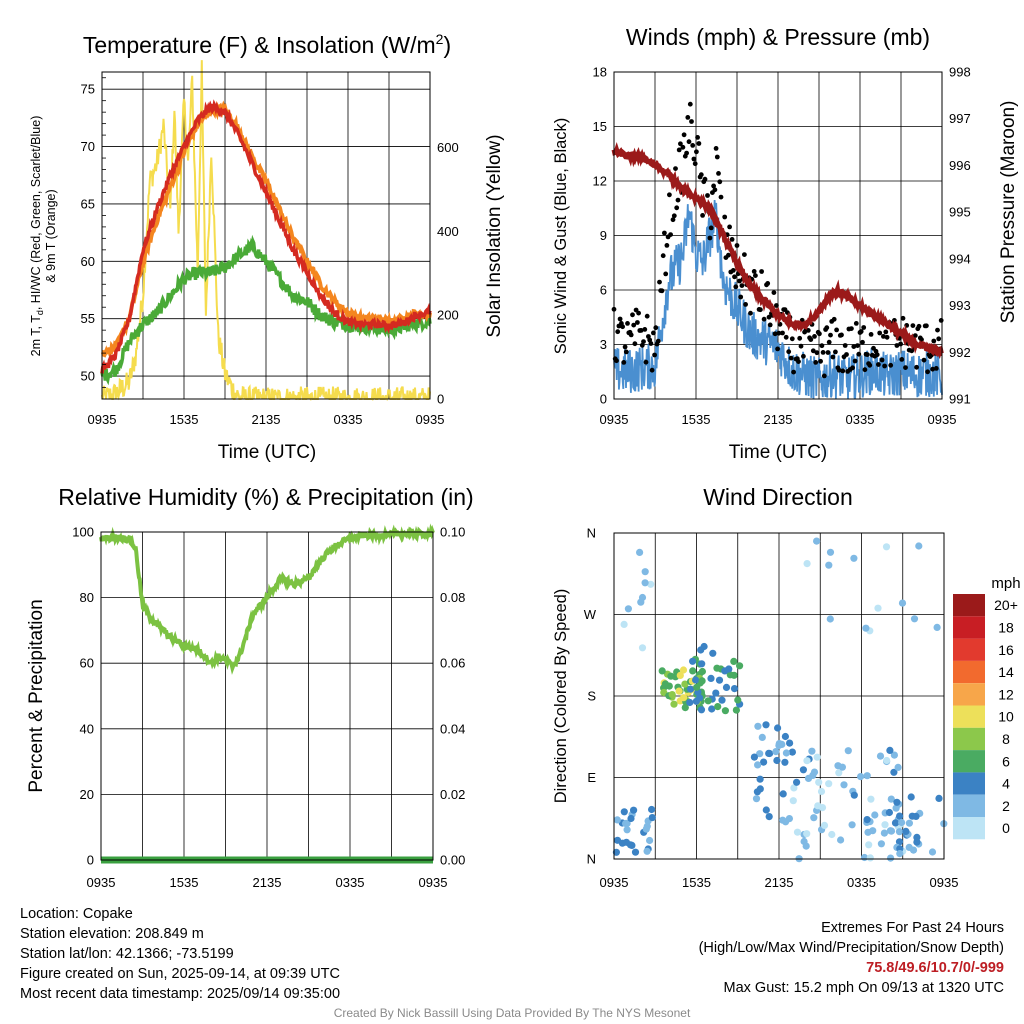 This screenshot has height=1024, width=1024. I want to click on colorbar-label: 10, so click(1006, 717).